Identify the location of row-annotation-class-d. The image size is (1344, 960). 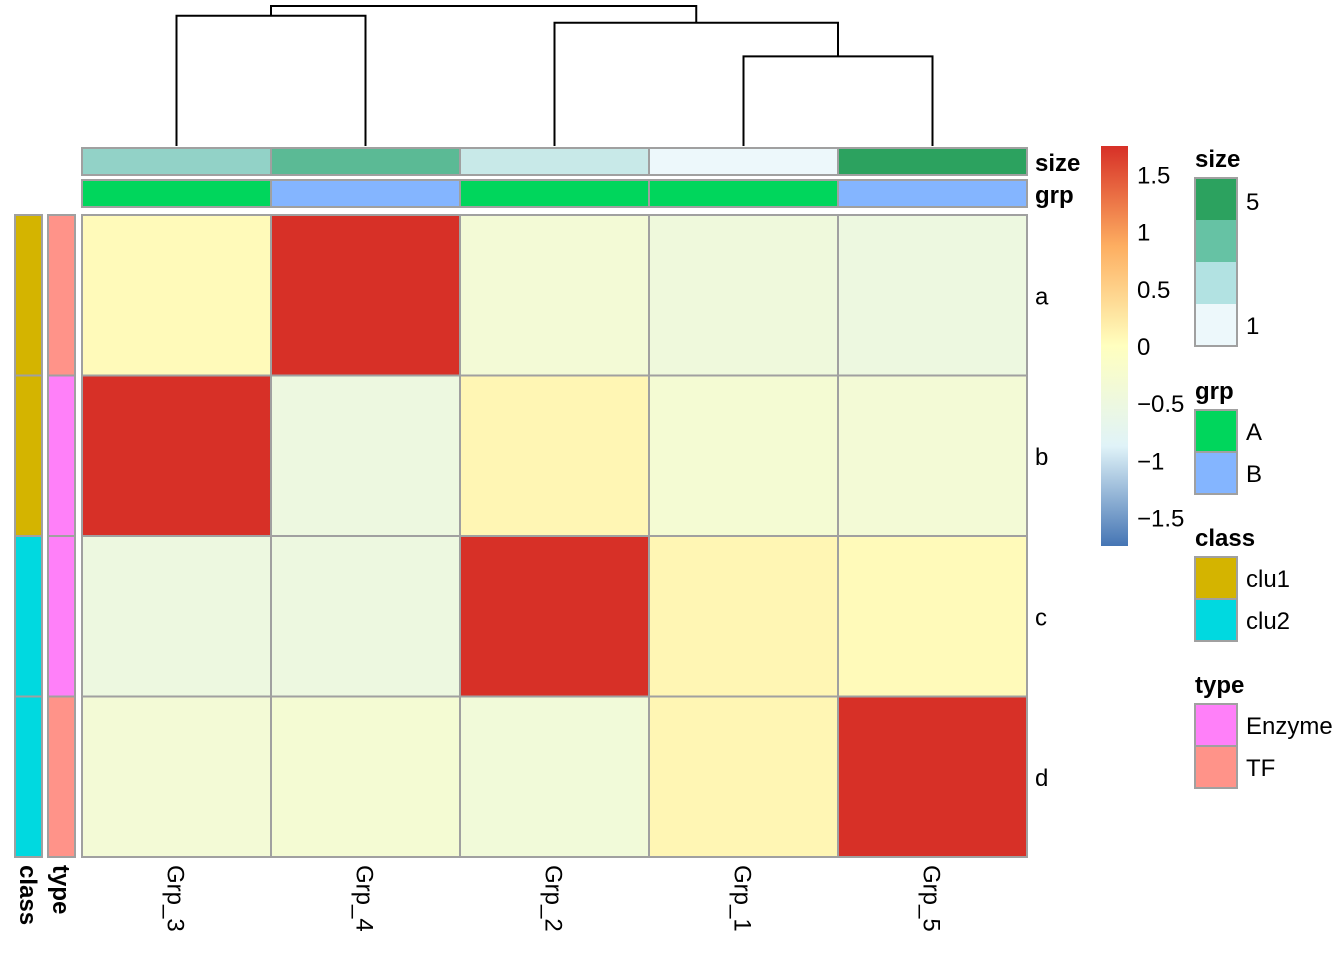
(28, 776).